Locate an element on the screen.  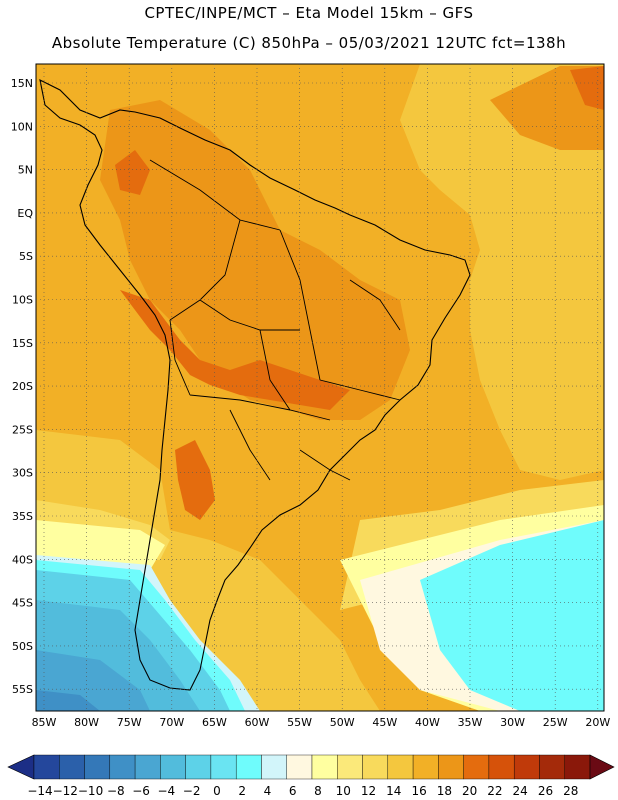
lat-label: 35S is located at coordinates (22, 516).